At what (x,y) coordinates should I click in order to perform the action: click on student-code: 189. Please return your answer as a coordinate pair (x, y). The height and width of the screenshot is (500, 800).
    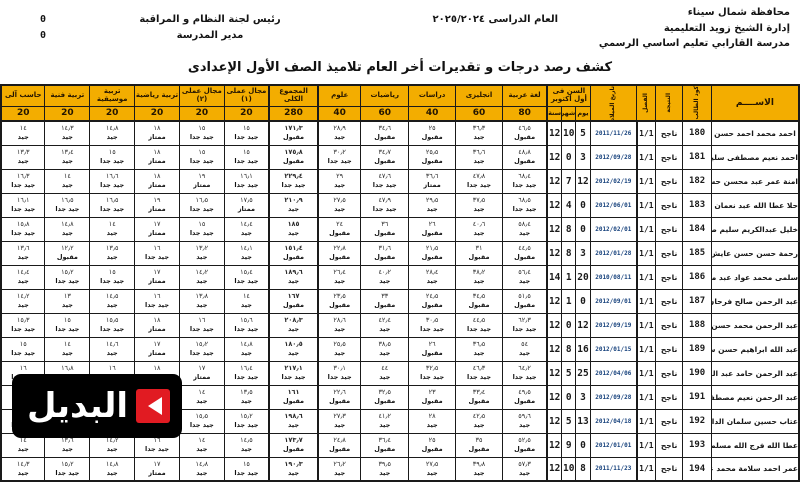
    Looking at the image, I should click on (697, 349).